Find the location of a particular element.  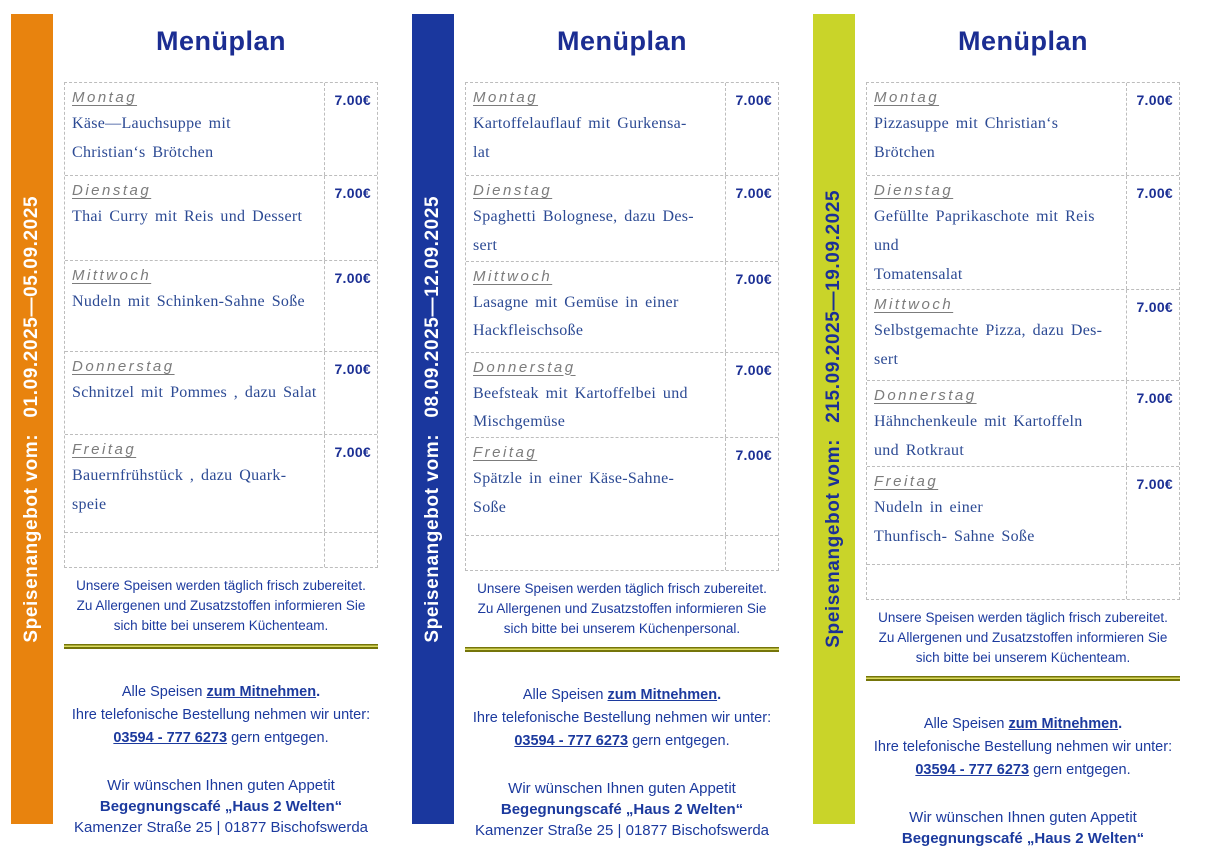

dish-text: Nudeln mit Schinken-Sahne Soße is located at coordinates (188, 301).